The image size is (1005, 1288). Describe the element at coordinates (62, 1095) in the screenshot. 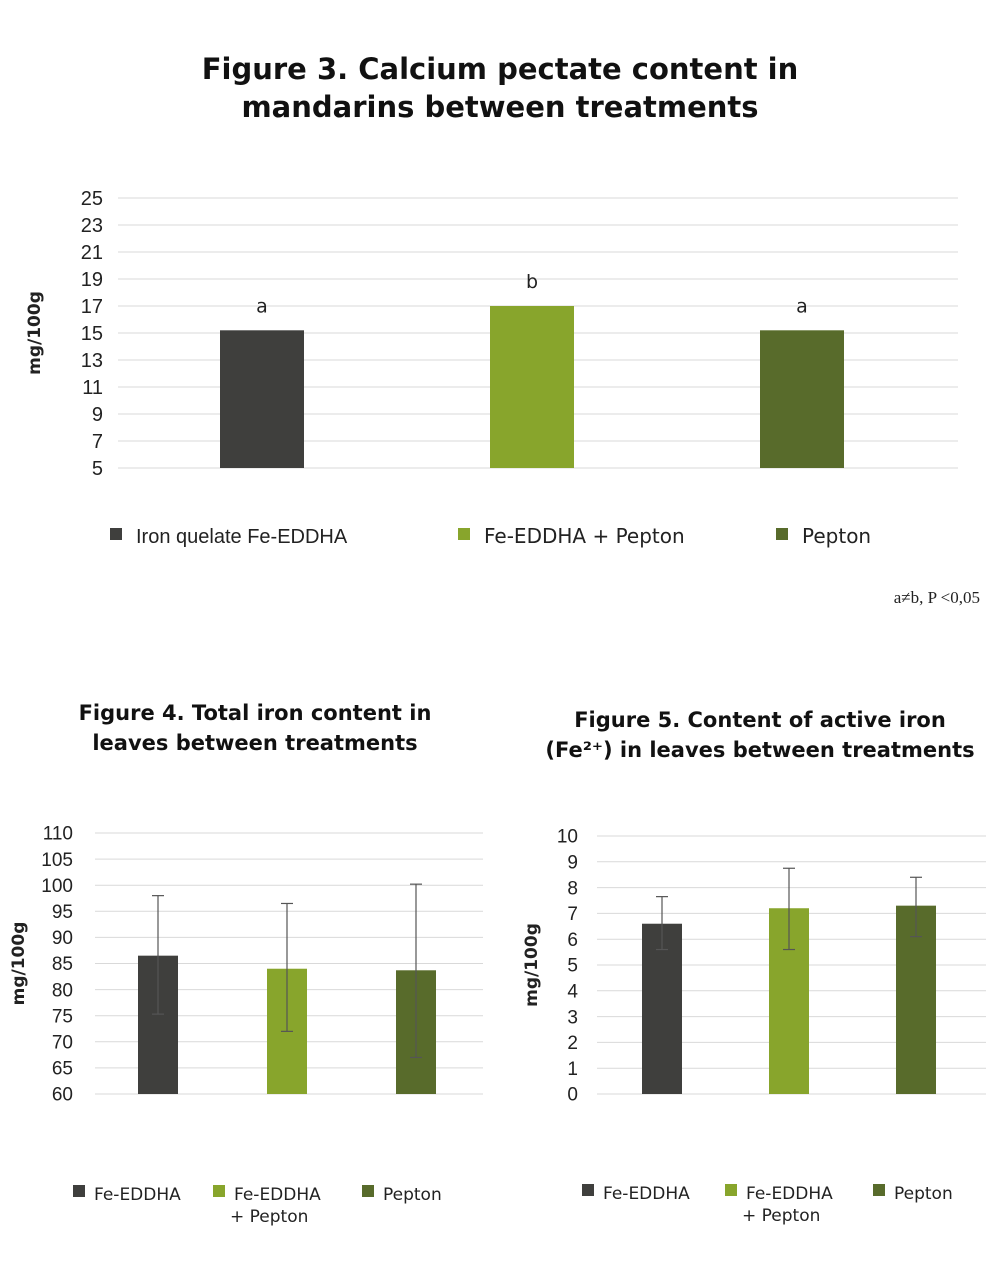

I see `y-tick-label: 60` at that location.